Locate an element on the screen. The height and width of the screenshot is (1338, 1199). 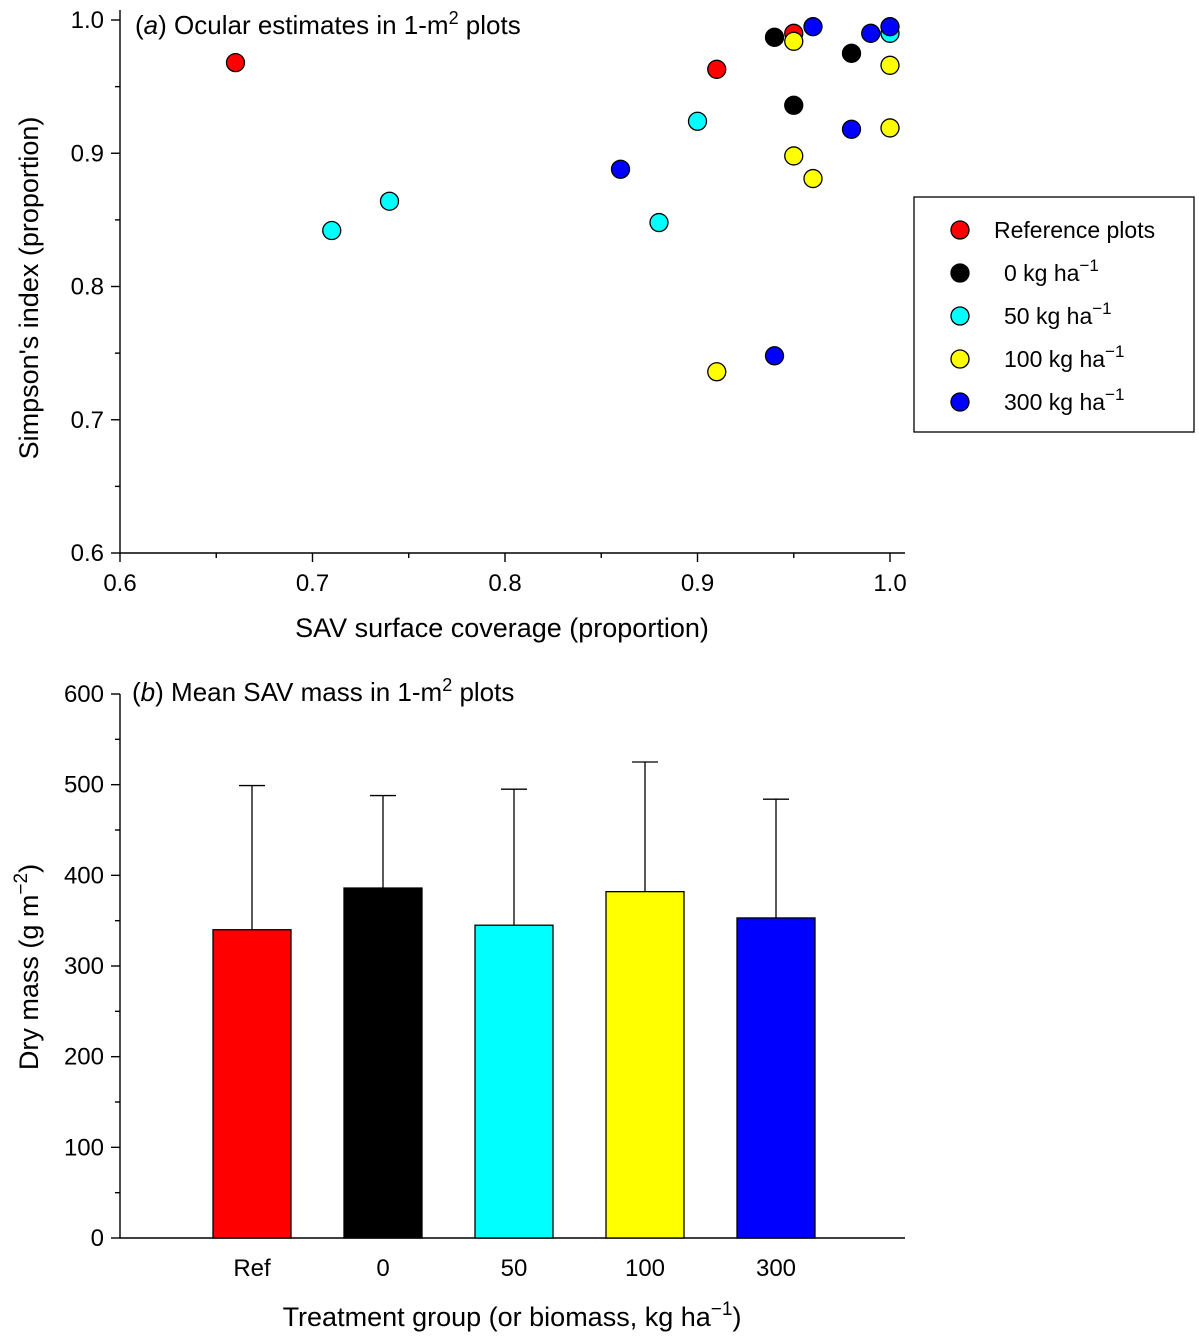
bar-y-axis-label: Dry mass (g m−2) is located at coordinates (27, 967).